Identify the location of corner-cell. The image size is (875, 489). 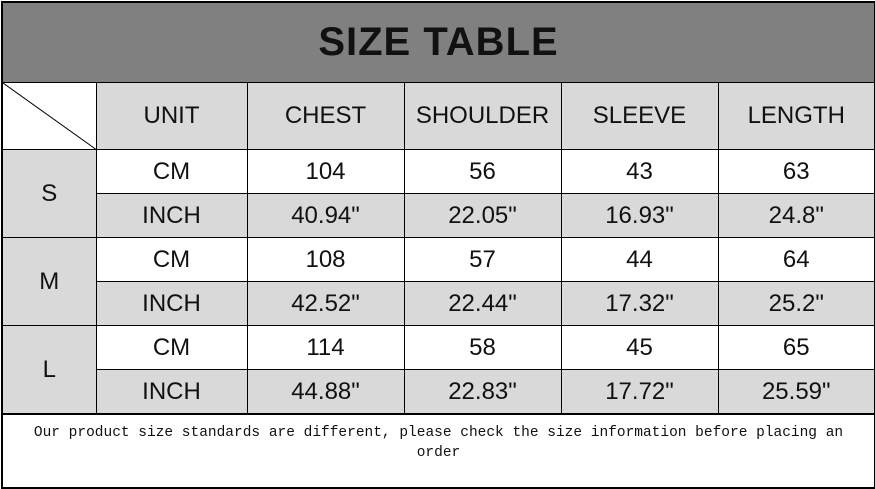
(50, 116).